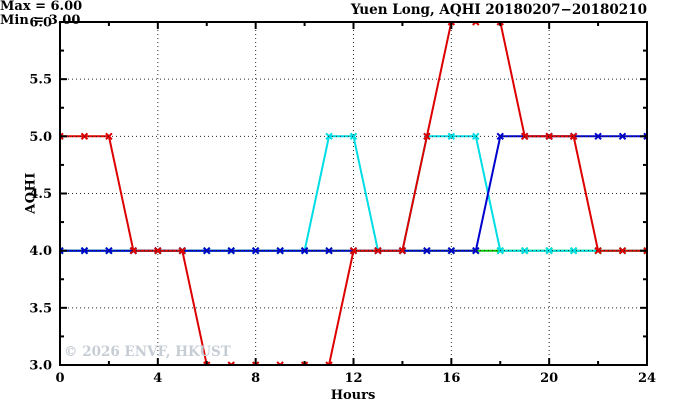 This screenshot has height=409, width=674. Describe the element at coordinates (40, 366) in the screenshot. I see `y-tick-label: 3.0` at that location.